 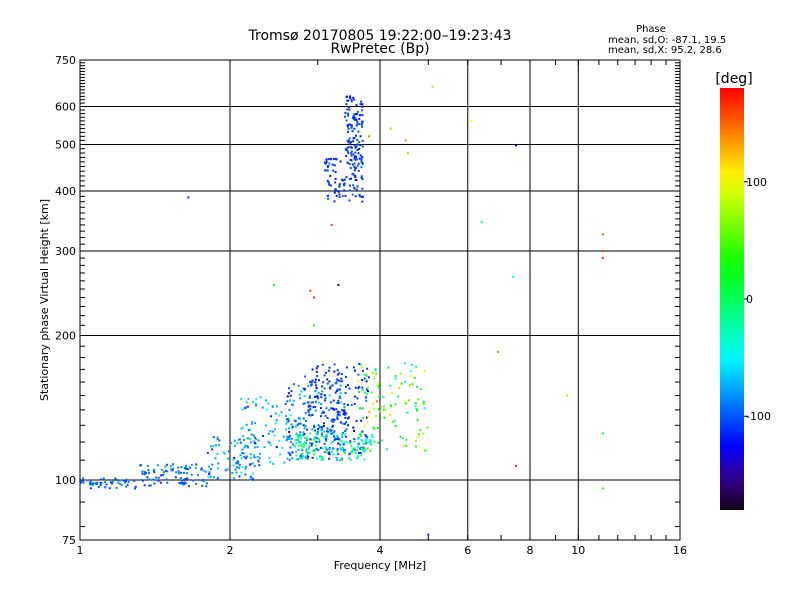 What do you see at coordinates (732, 299) in the screenshot?
I see `colorbar-gradient` at bounding box center [732, 299].